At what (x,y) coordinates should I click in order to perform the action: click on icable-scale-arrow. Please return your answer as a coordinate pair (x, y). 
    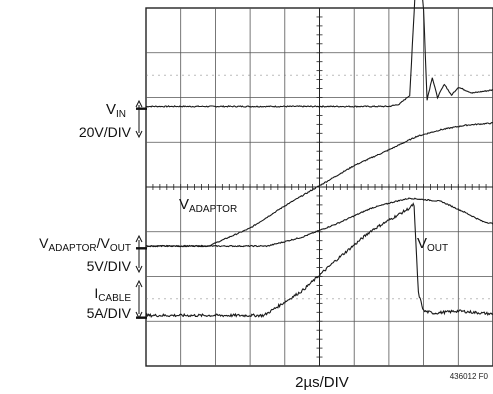
    Looking at the image, I should click on (139, 299).